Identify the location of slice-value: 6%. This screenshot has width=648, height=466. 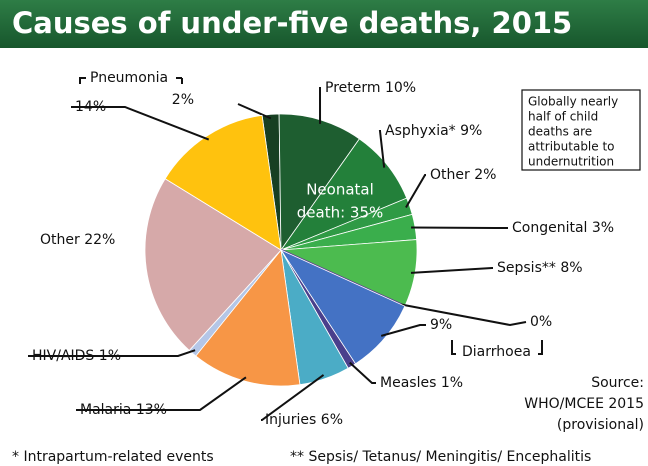
(332, 420).